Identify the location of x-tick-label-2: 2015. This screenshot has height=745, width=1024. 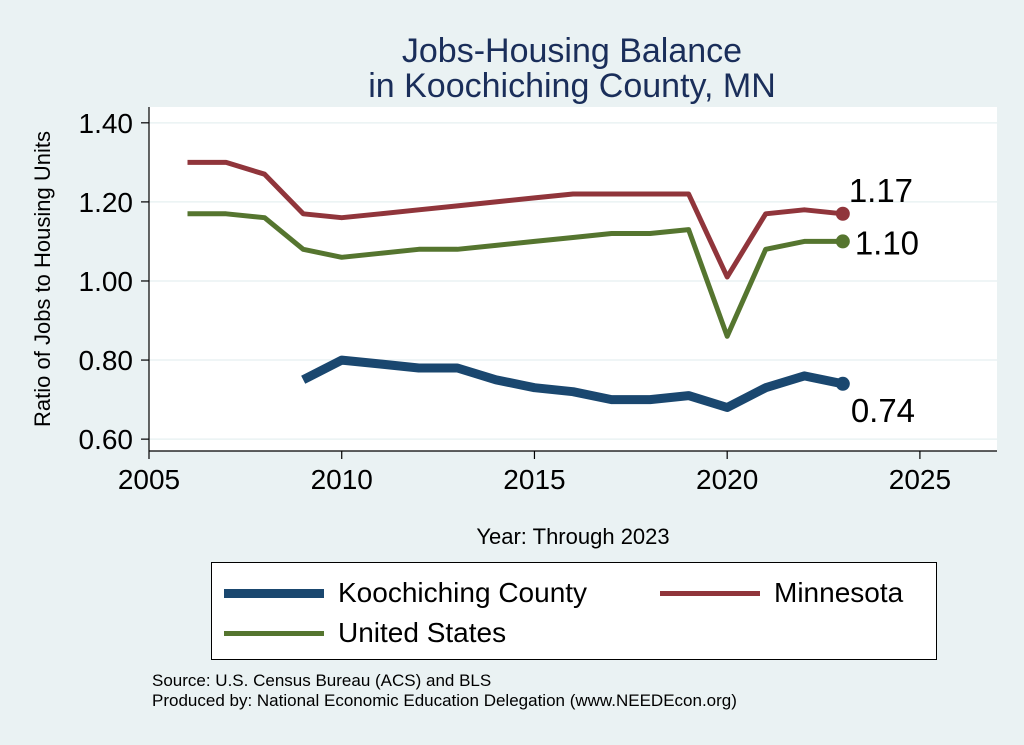
(534, 479).